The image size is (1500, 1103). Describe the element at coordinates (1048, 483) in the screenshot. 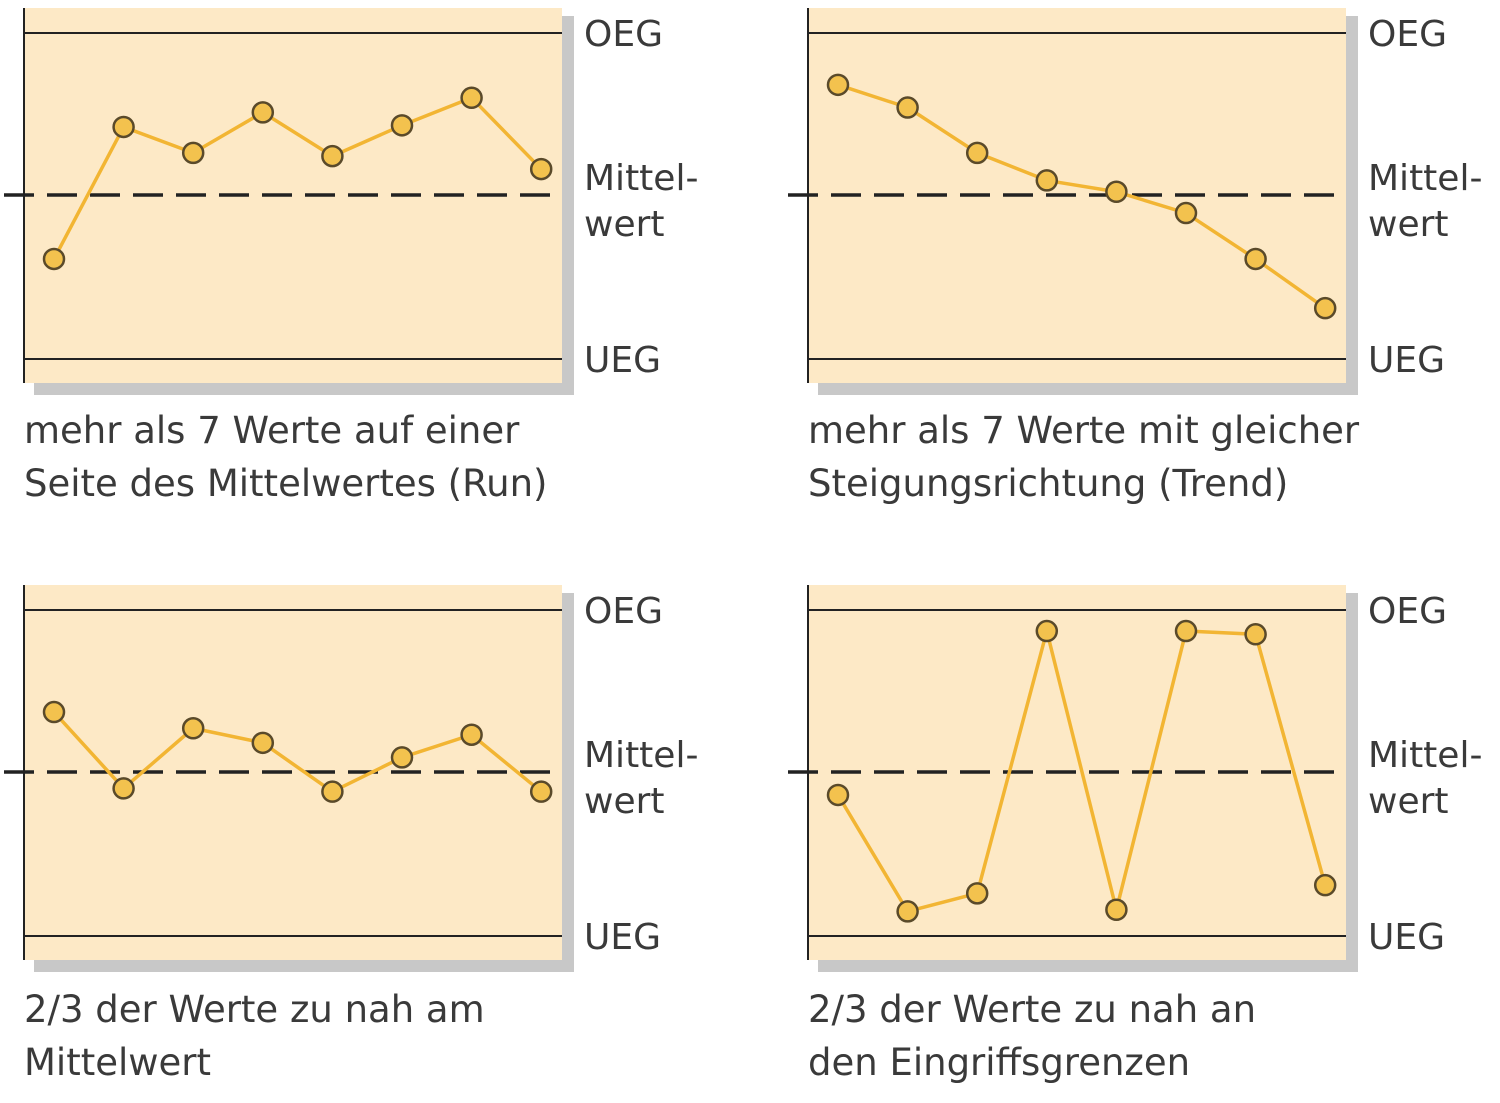

I see `caption-trend-line-2: Steigungsrichtung (Trend)` at that location.